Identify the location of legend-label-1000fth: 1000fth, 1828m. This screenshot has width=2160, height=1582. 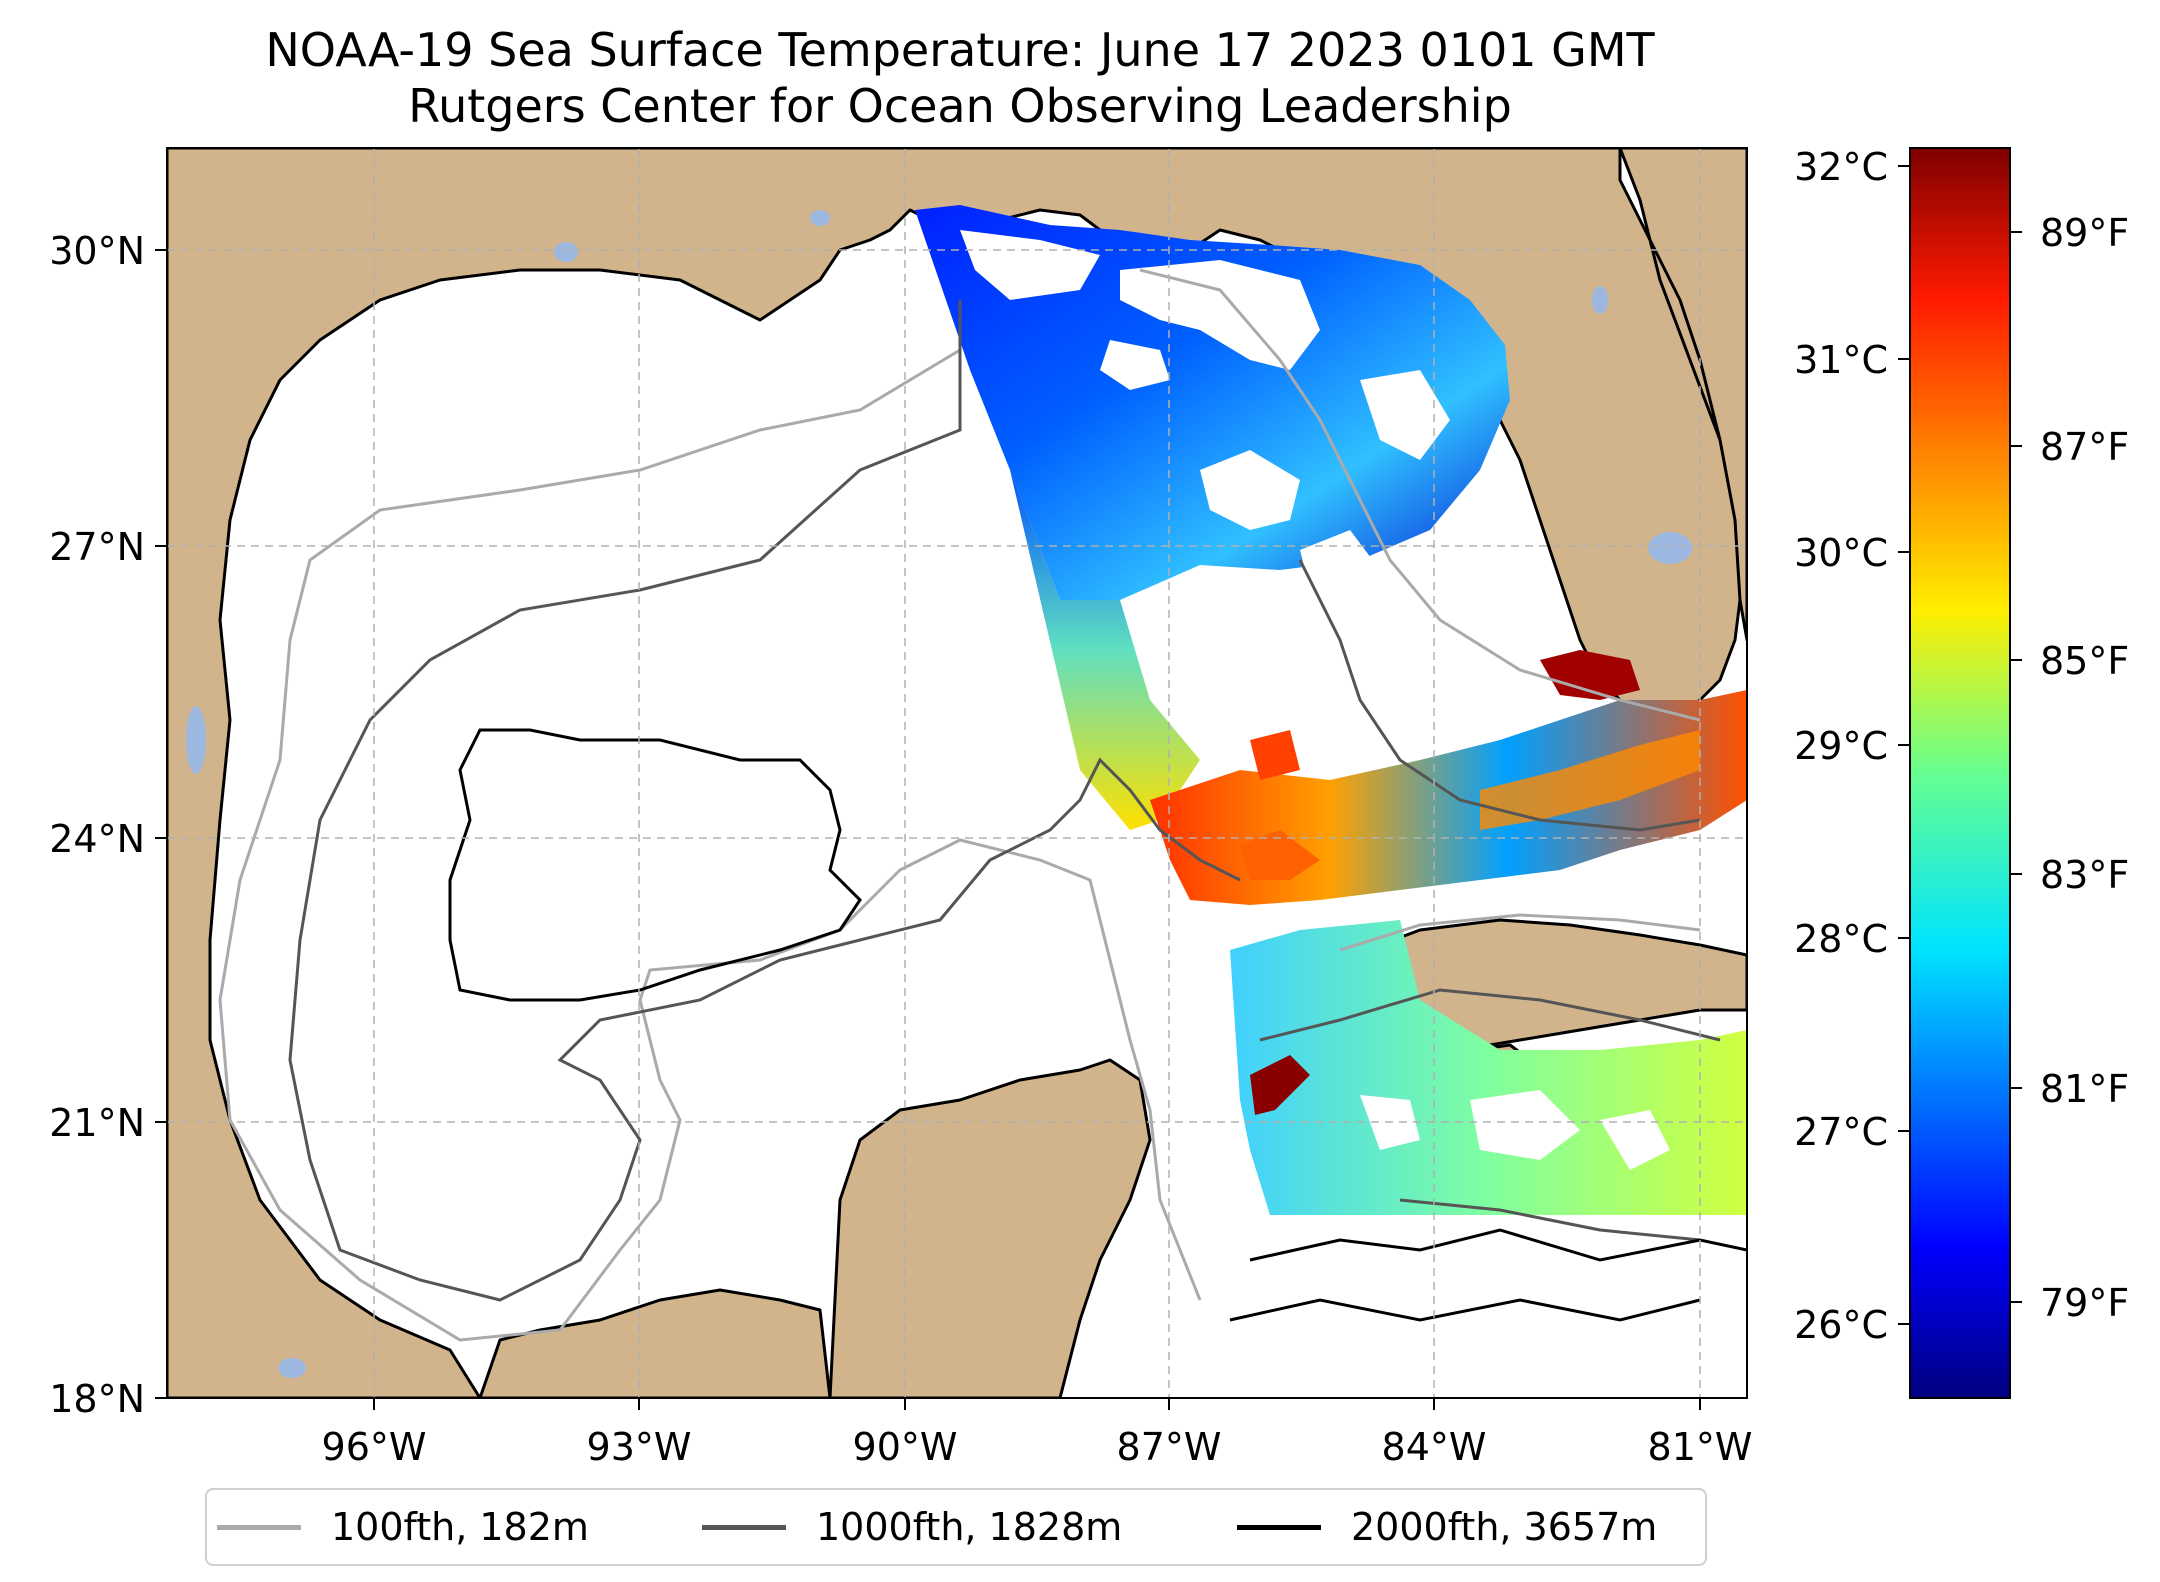
(969, 1527).